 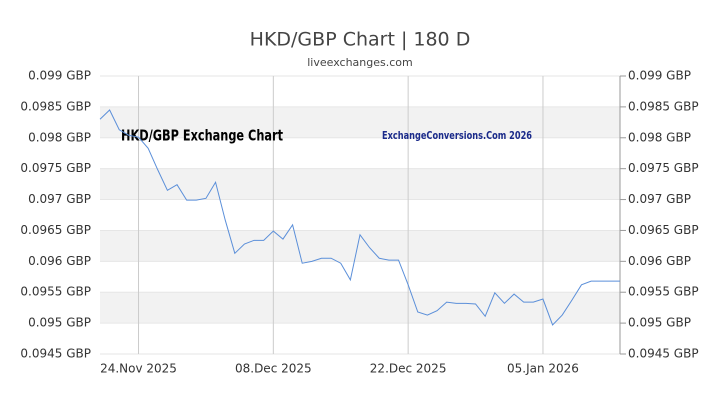 What do you see at coordinates (659, 137) in the screenshot?
I see `y2-tick-label: 0.098 GBP` at bounding box center [659, 137].